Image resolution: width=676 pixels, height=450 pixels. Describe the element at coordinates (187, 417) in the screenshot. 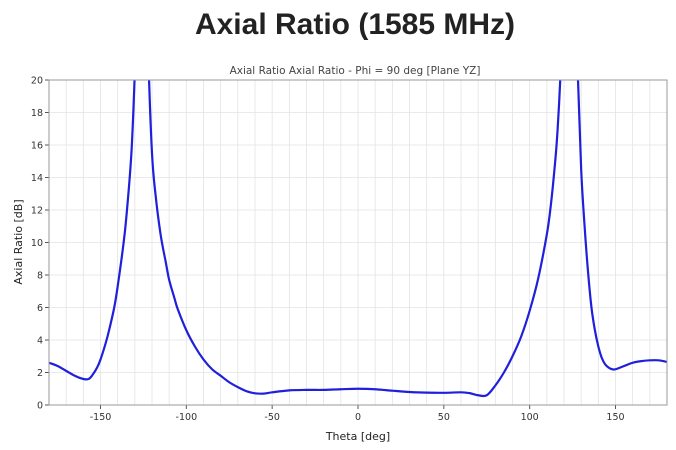

I see `x-tick-label: -100` at that location.